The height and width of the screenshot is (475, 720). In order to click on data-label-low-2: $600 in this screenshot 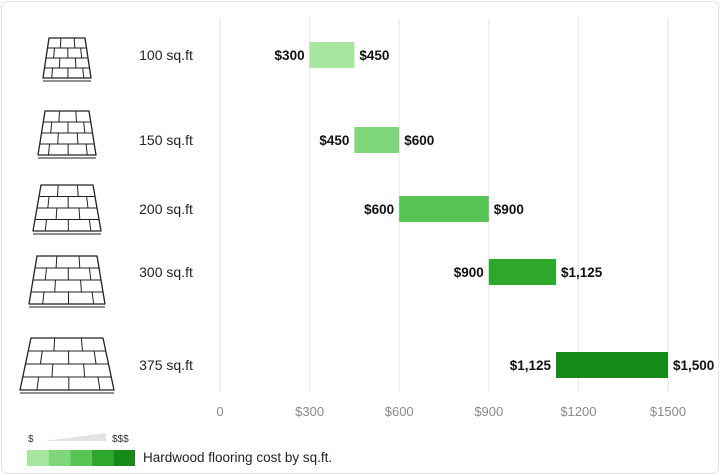, I will do `click(379, 209)`.